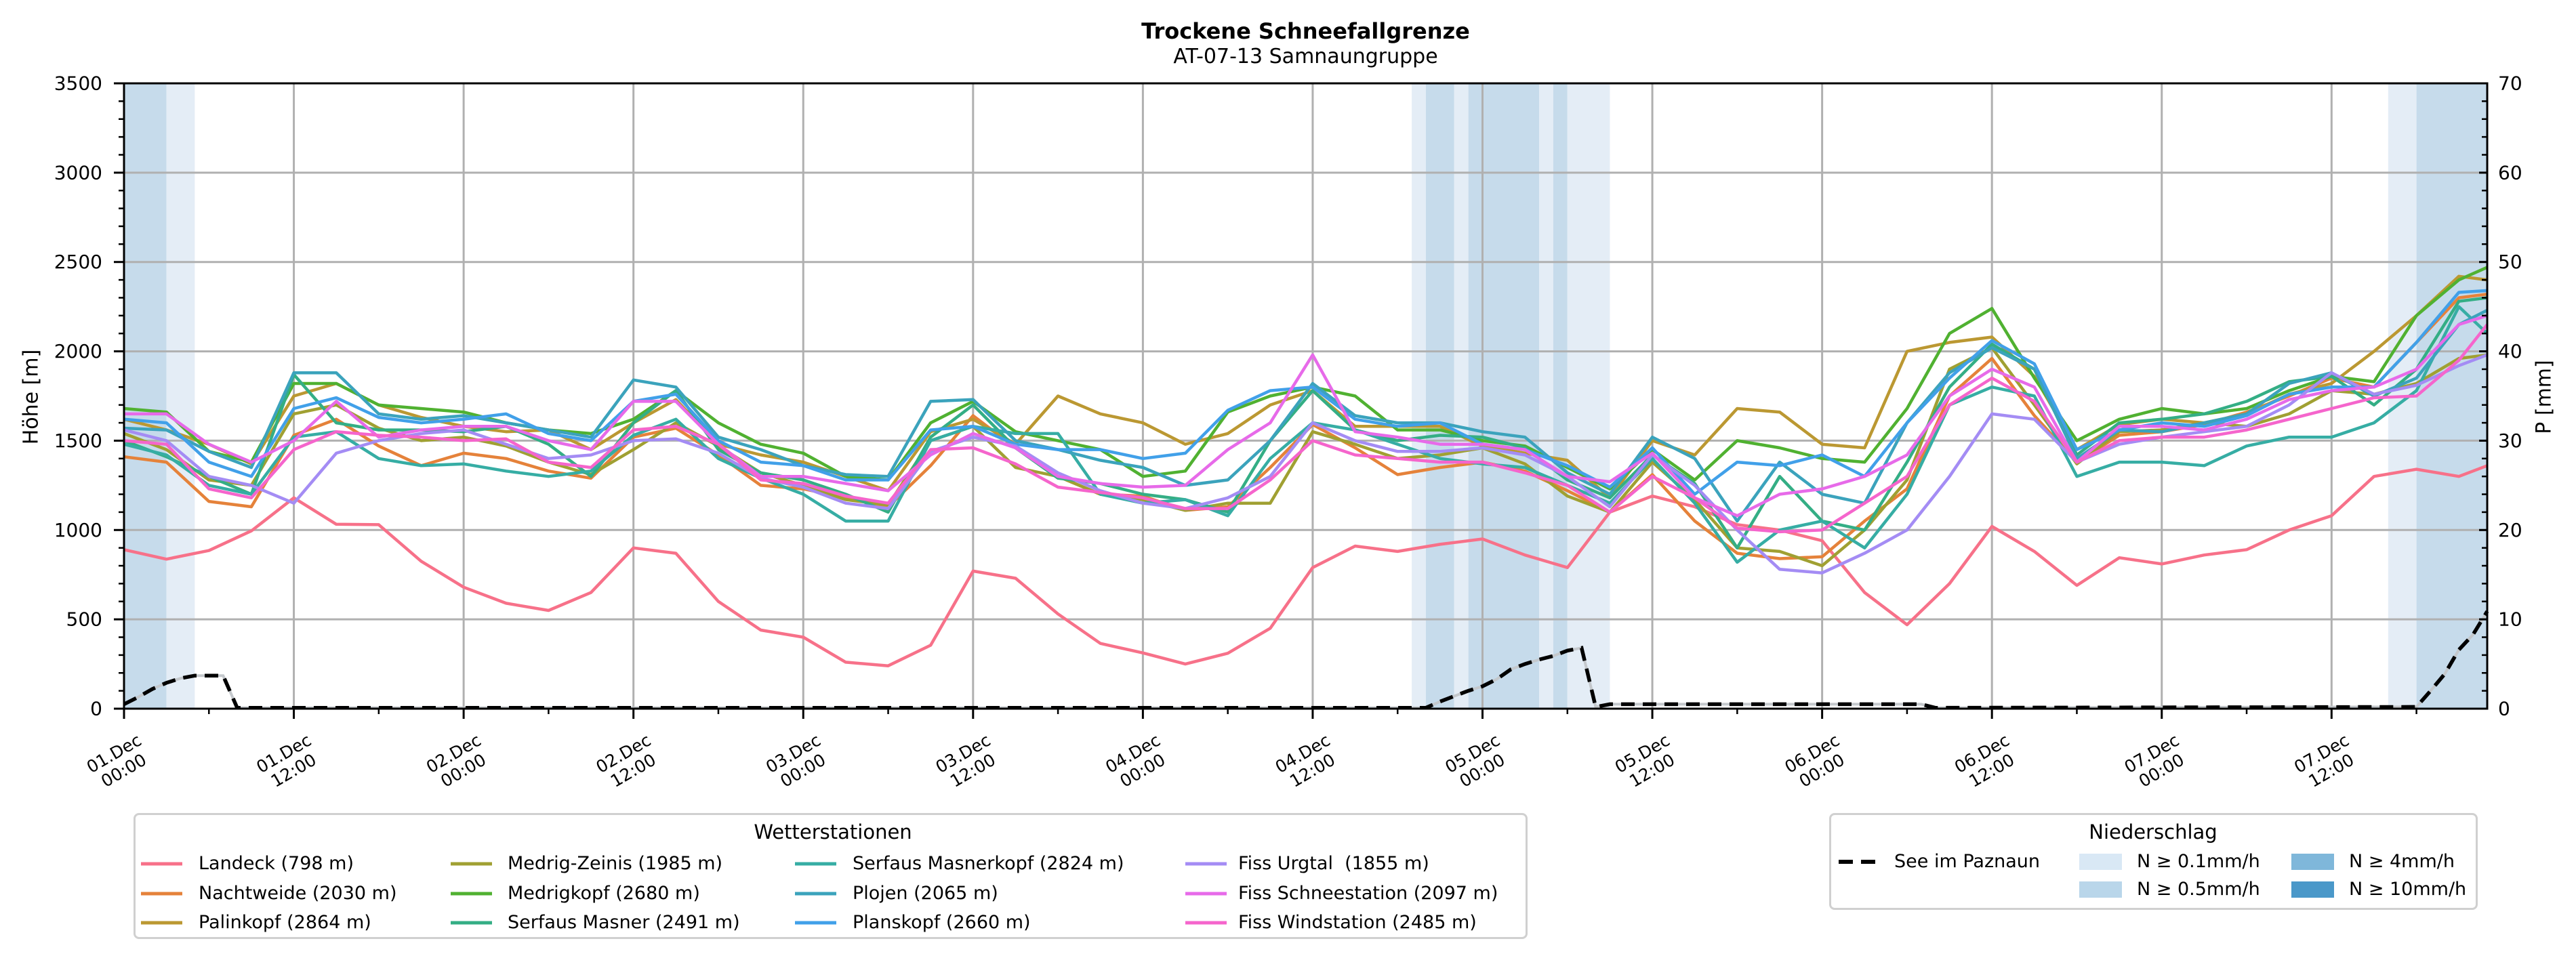 This screenshot has height=958, width=2576. I want to click on lake-line-underlay, so click(1306, 659).